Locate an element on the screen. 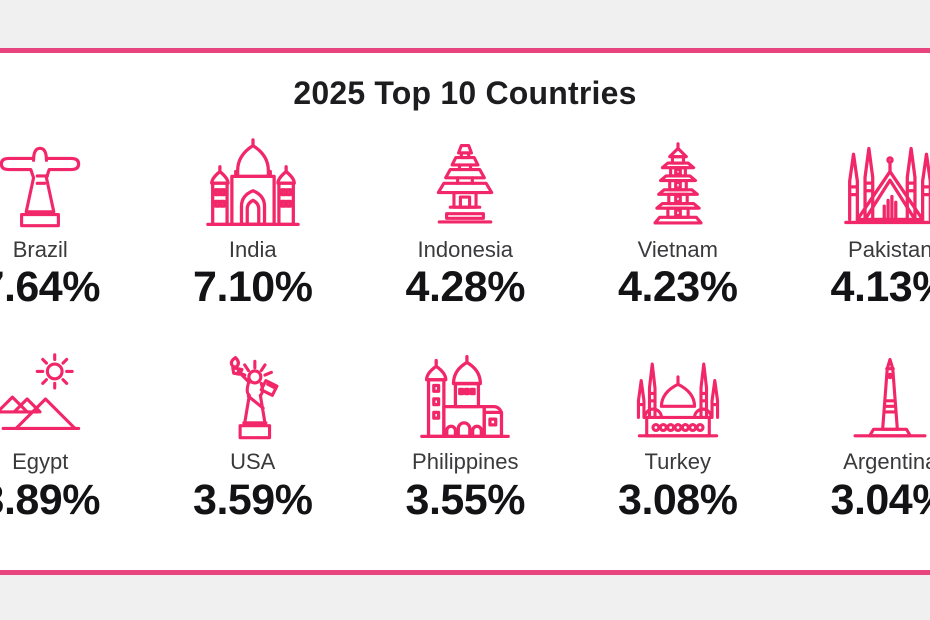 This screenshot has width=930, height=620. pyramids-sun-icon is located at coordinates (40, 392).